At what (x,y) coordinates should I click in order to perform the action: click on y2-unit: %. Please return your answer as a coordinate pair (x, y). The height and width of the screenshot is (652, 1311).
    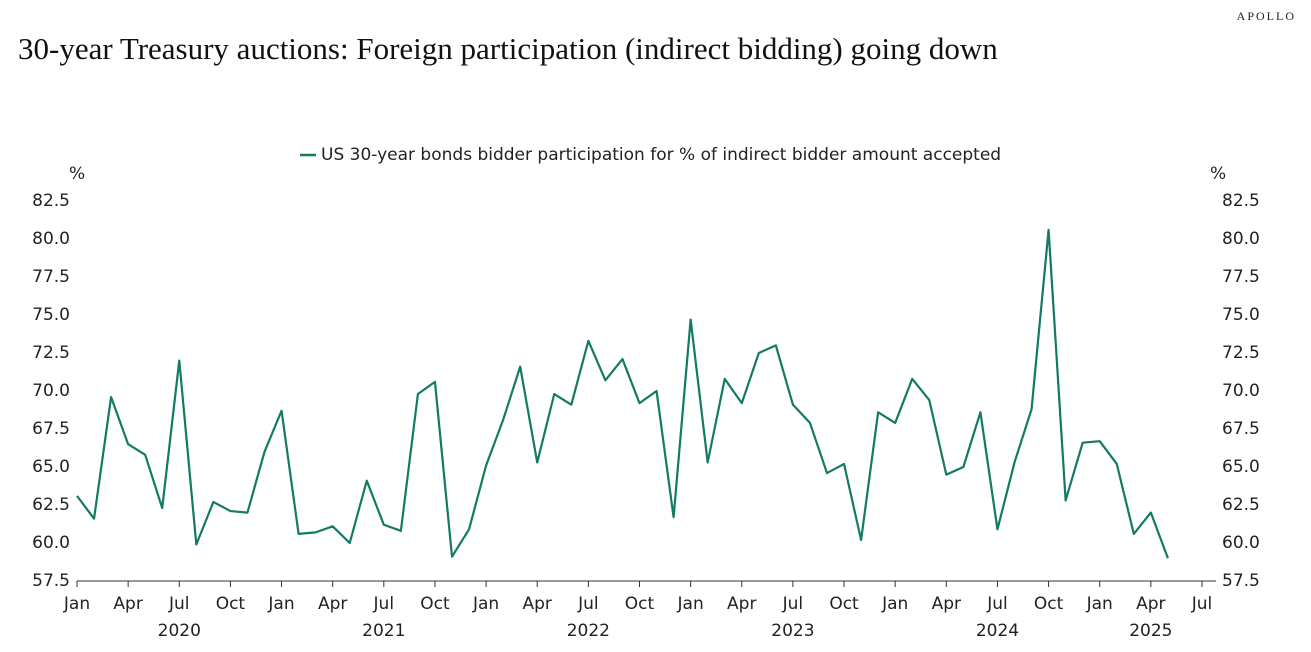
    Looking at the image, I should click on (1218, 174).